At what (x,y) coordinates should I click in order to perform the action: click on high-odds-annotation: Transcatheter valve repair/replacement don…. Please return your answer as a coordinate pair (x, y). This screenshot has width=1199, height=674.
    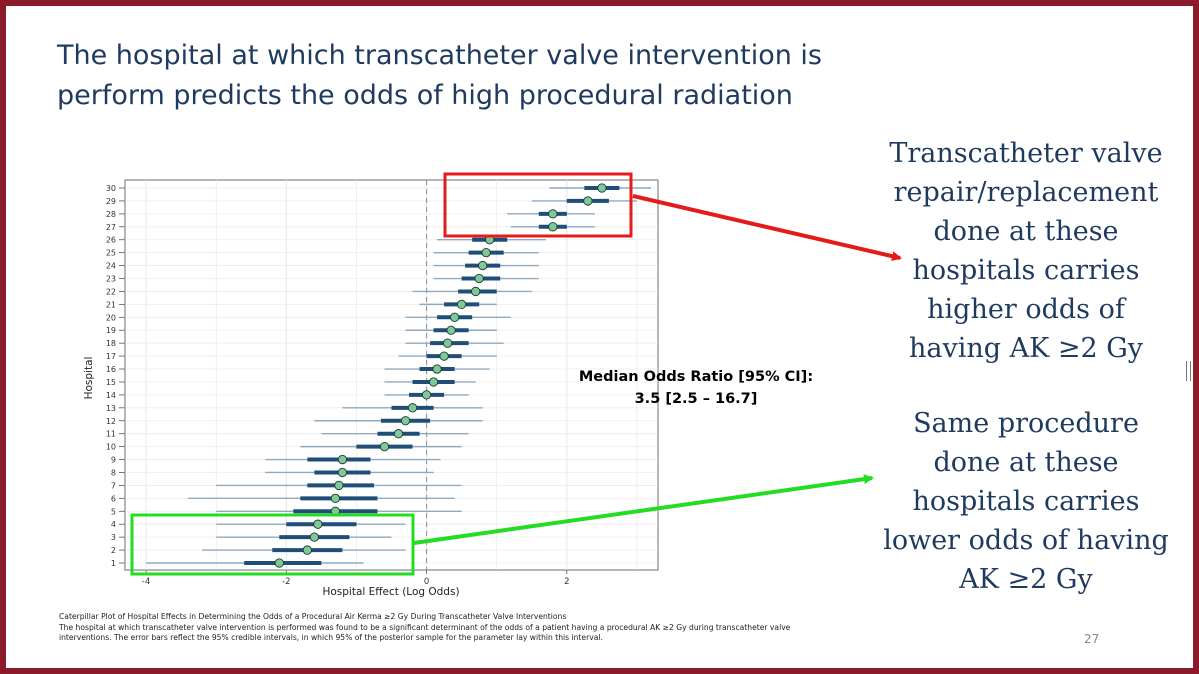
    Looking at the image, I should click on (1026, 251).